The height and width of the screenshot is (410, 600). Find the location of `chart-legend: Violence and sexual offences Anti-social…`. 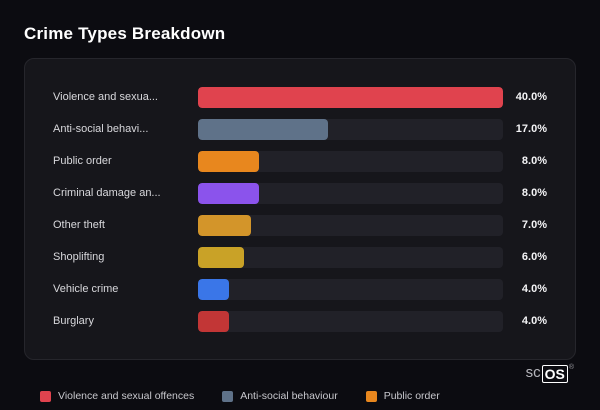

chart-legend: Violence and sexual offences Anti-social… is located at coordinates (300, 397).